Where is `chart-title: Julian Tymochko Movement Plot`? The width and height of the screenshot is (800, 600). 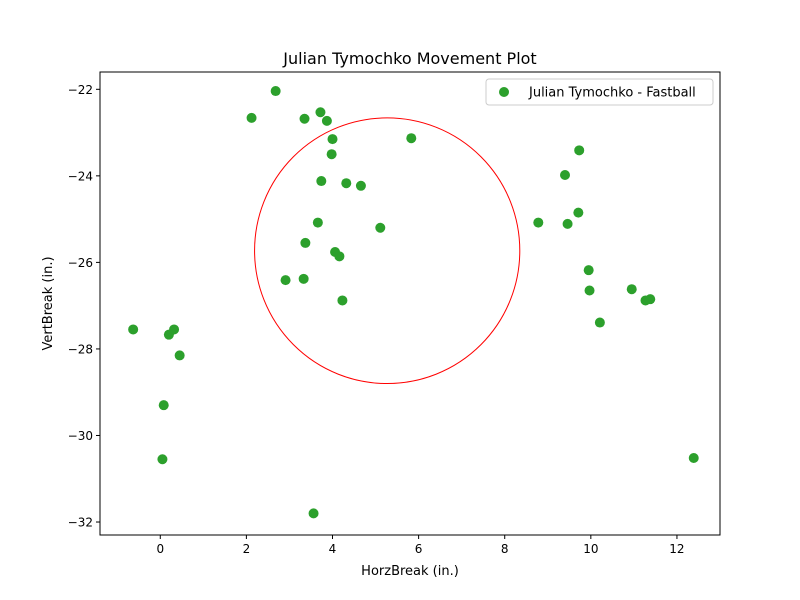 chart-title: Julian Tymochko Movement Plot is located at coordinates (409, 58).